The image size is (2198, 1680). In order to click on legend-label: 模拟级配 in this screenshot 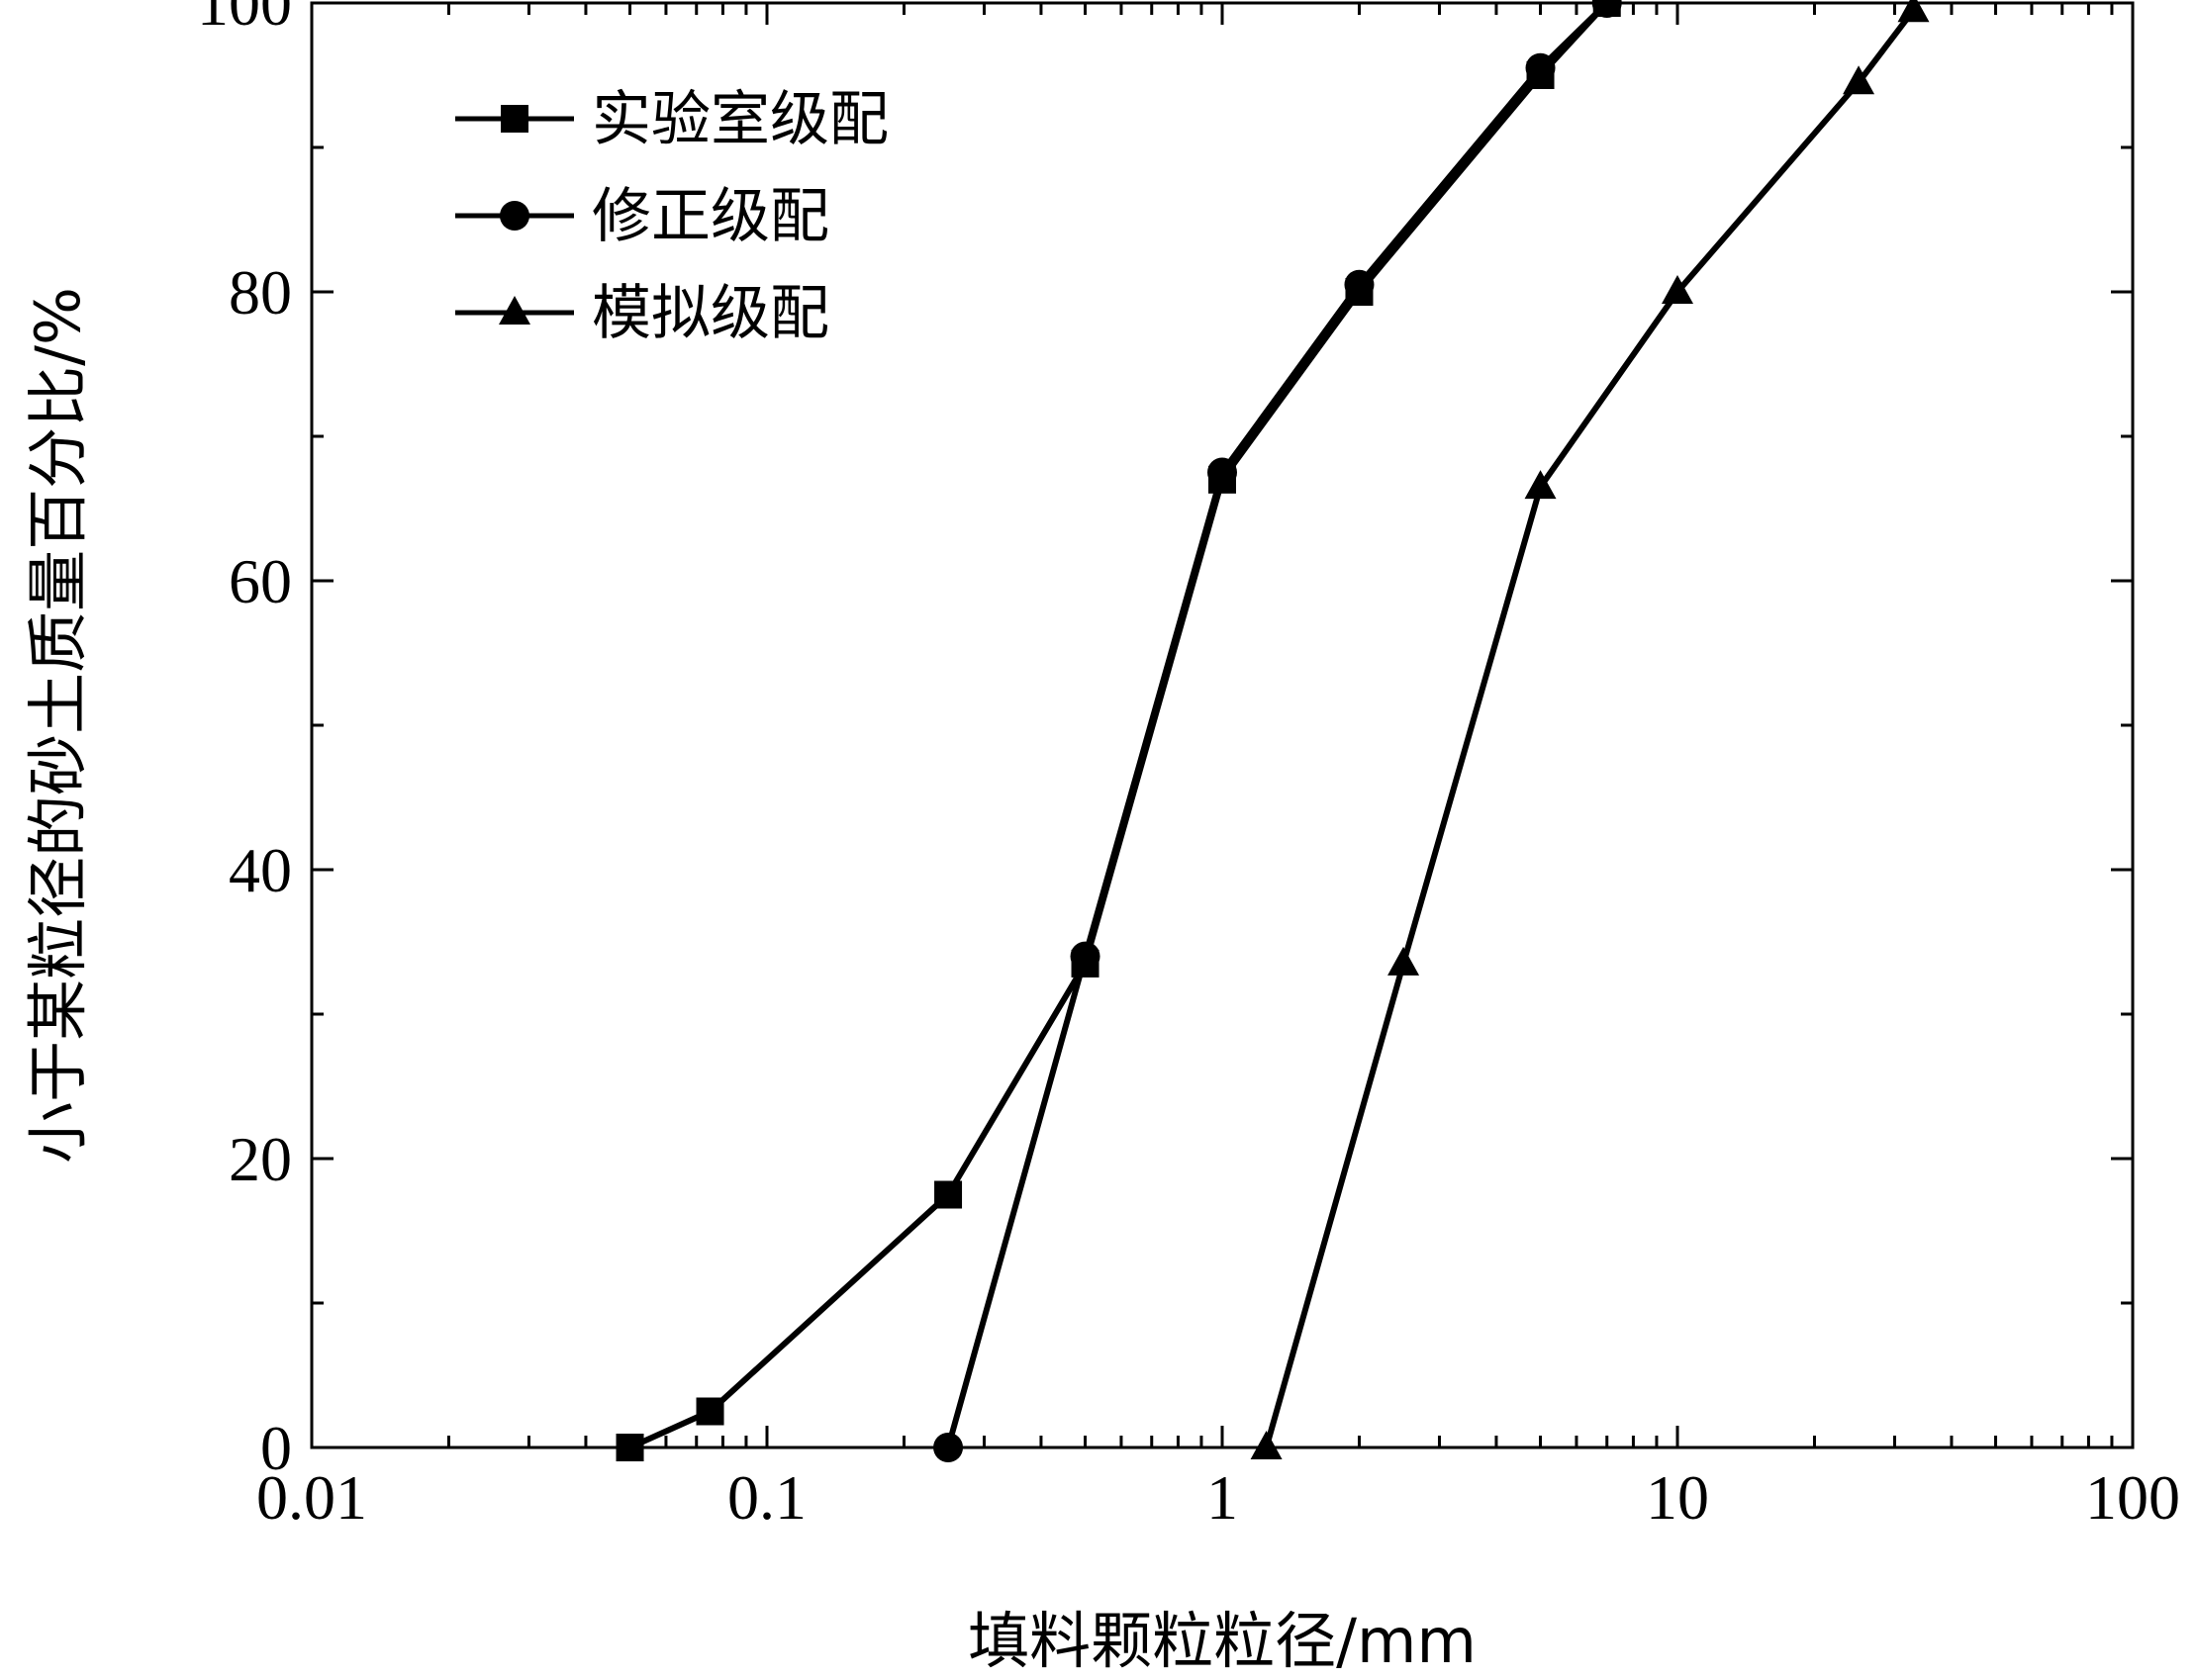, I will do `click(710, 313)`.